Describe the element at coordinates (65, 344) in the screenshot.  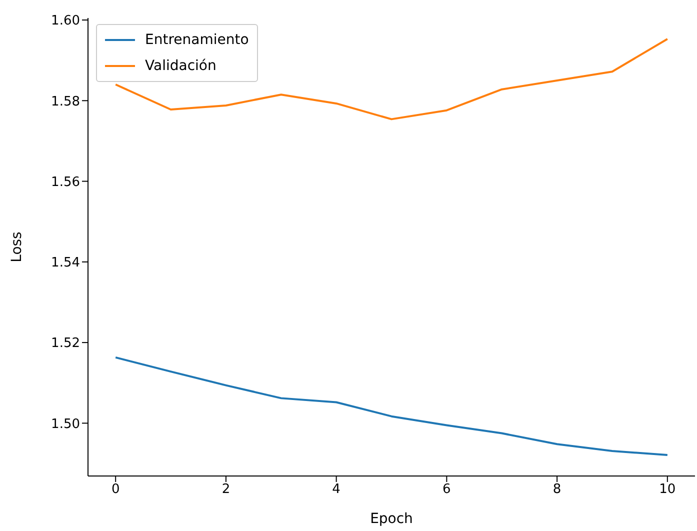
I see `y-tick-label: 1.52` at that location.